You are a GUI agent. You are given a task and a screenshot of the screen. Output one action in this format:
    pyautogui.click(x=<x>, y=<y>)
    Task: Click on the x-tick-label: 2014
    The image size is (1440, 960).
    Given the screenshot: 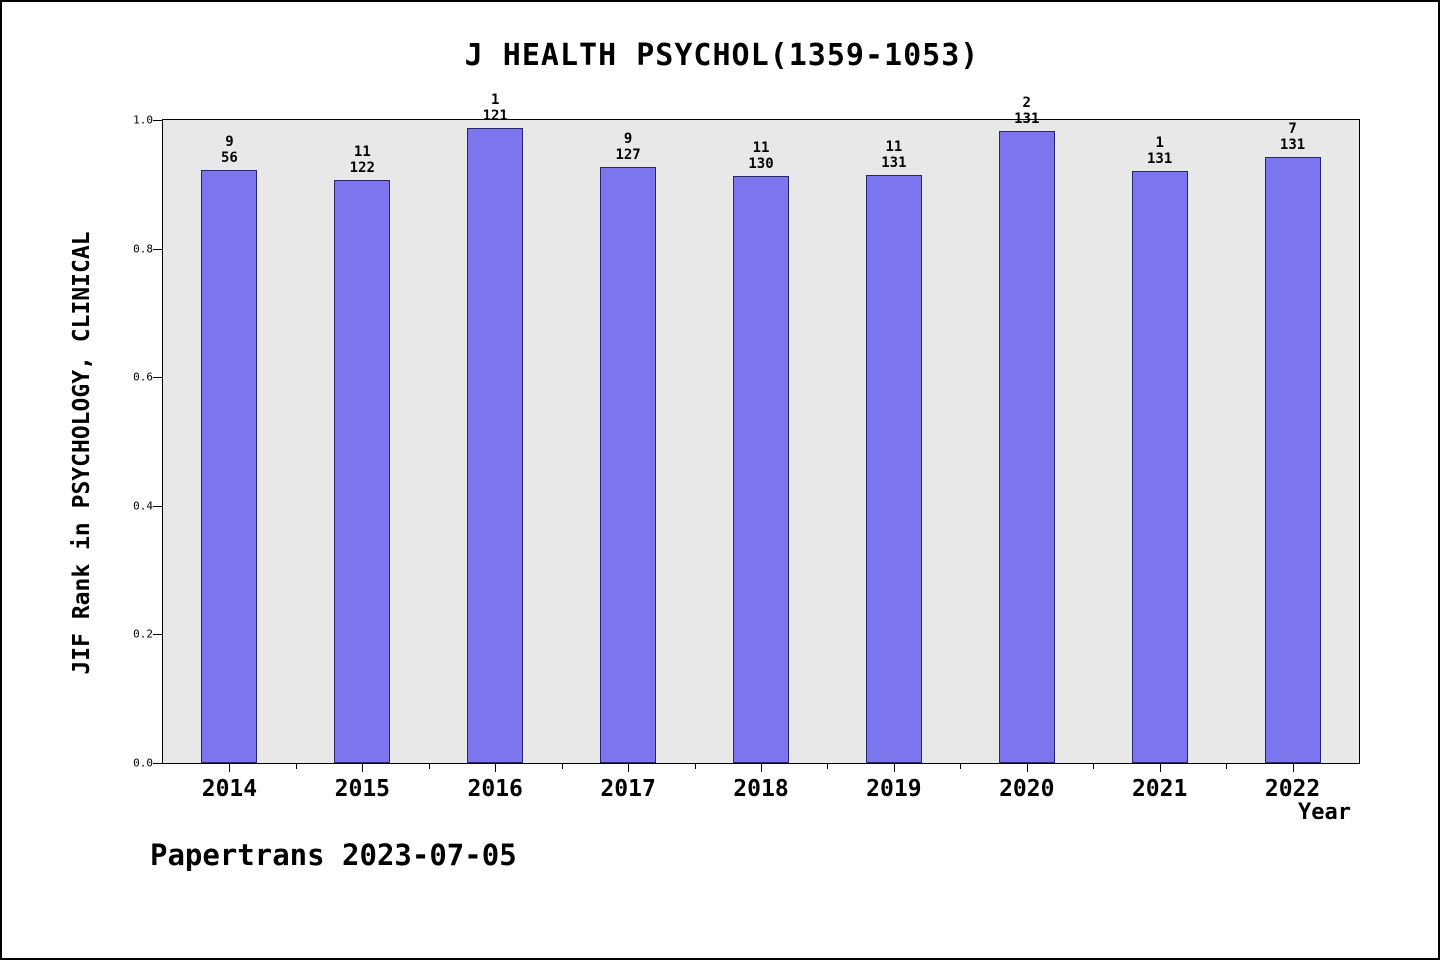 What is the action you would take?
    pyautogui.click(x=229, y=789)
    